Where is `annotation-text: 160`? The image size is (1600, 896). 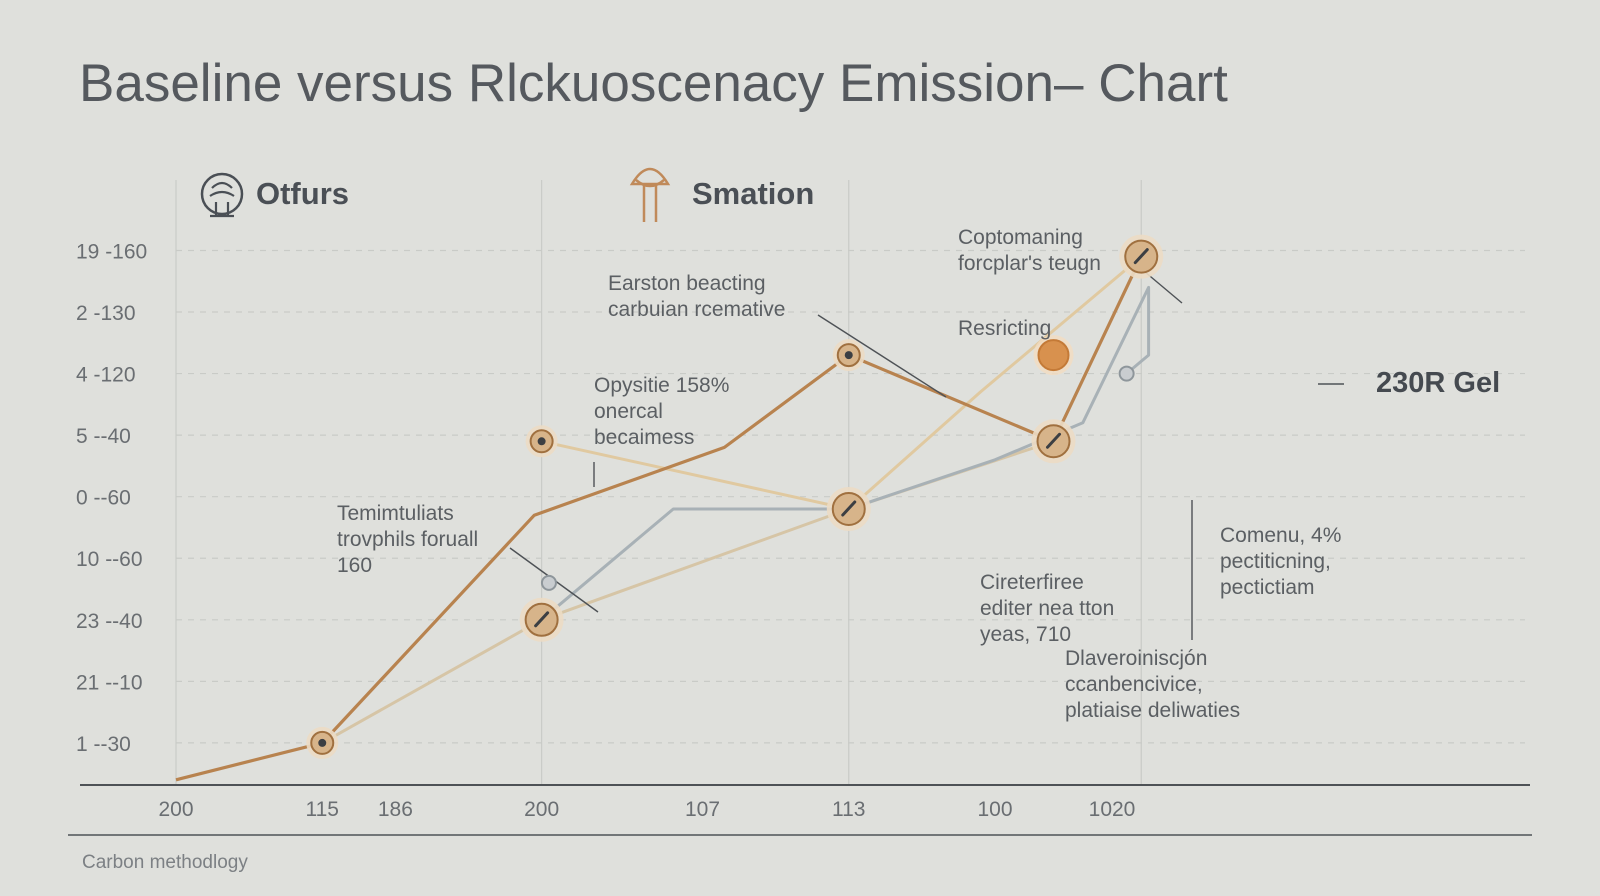
annotation-text: 160 is located at coordinates (354, 565).